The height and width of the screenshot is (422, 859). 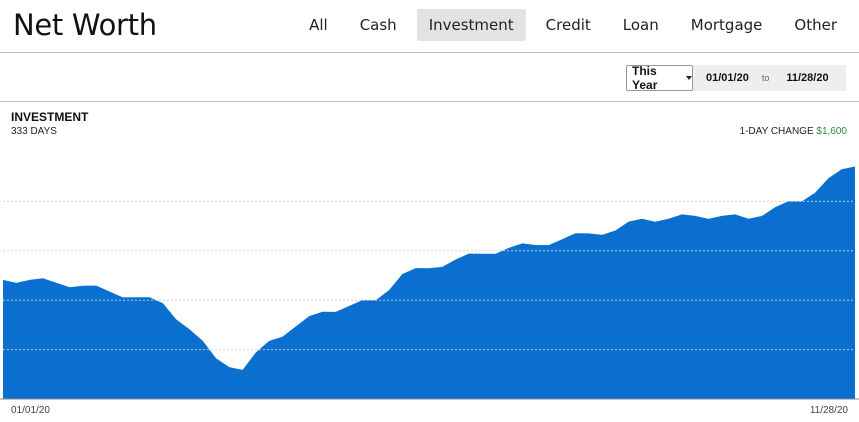 I want to click on date-range: 01/01/20 to 11/28/20, so click(x=769, y=78).